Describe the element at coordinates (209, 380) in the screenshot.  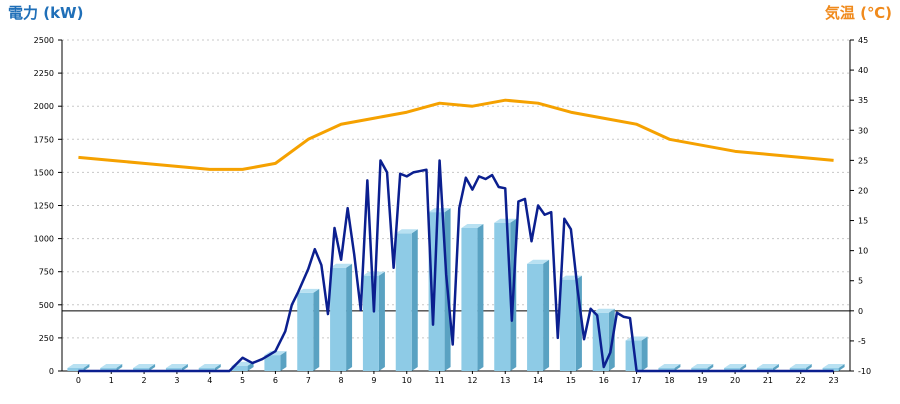
I see `x-tick-label: 4` at that location.